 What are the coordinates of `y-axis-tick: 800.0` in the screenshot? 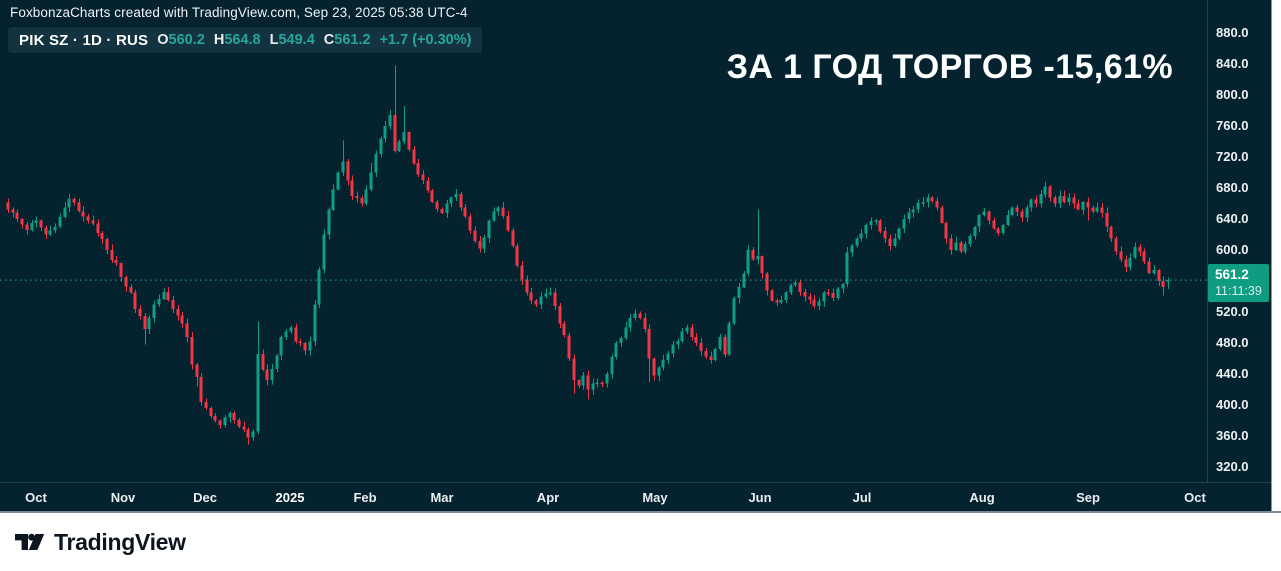 It's located at (1232, 94).